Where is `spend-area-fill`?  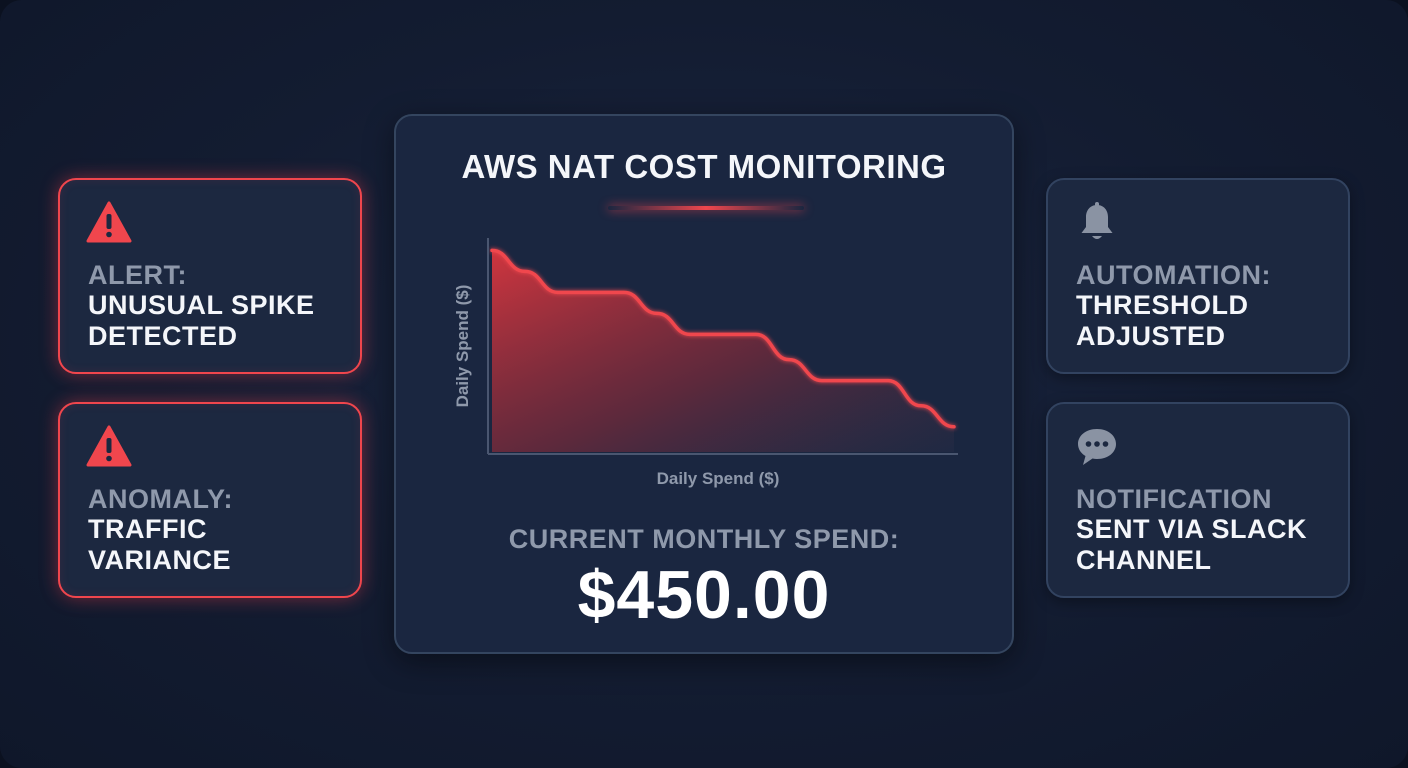 spend-area-fill is located at coordinates (723, 351).